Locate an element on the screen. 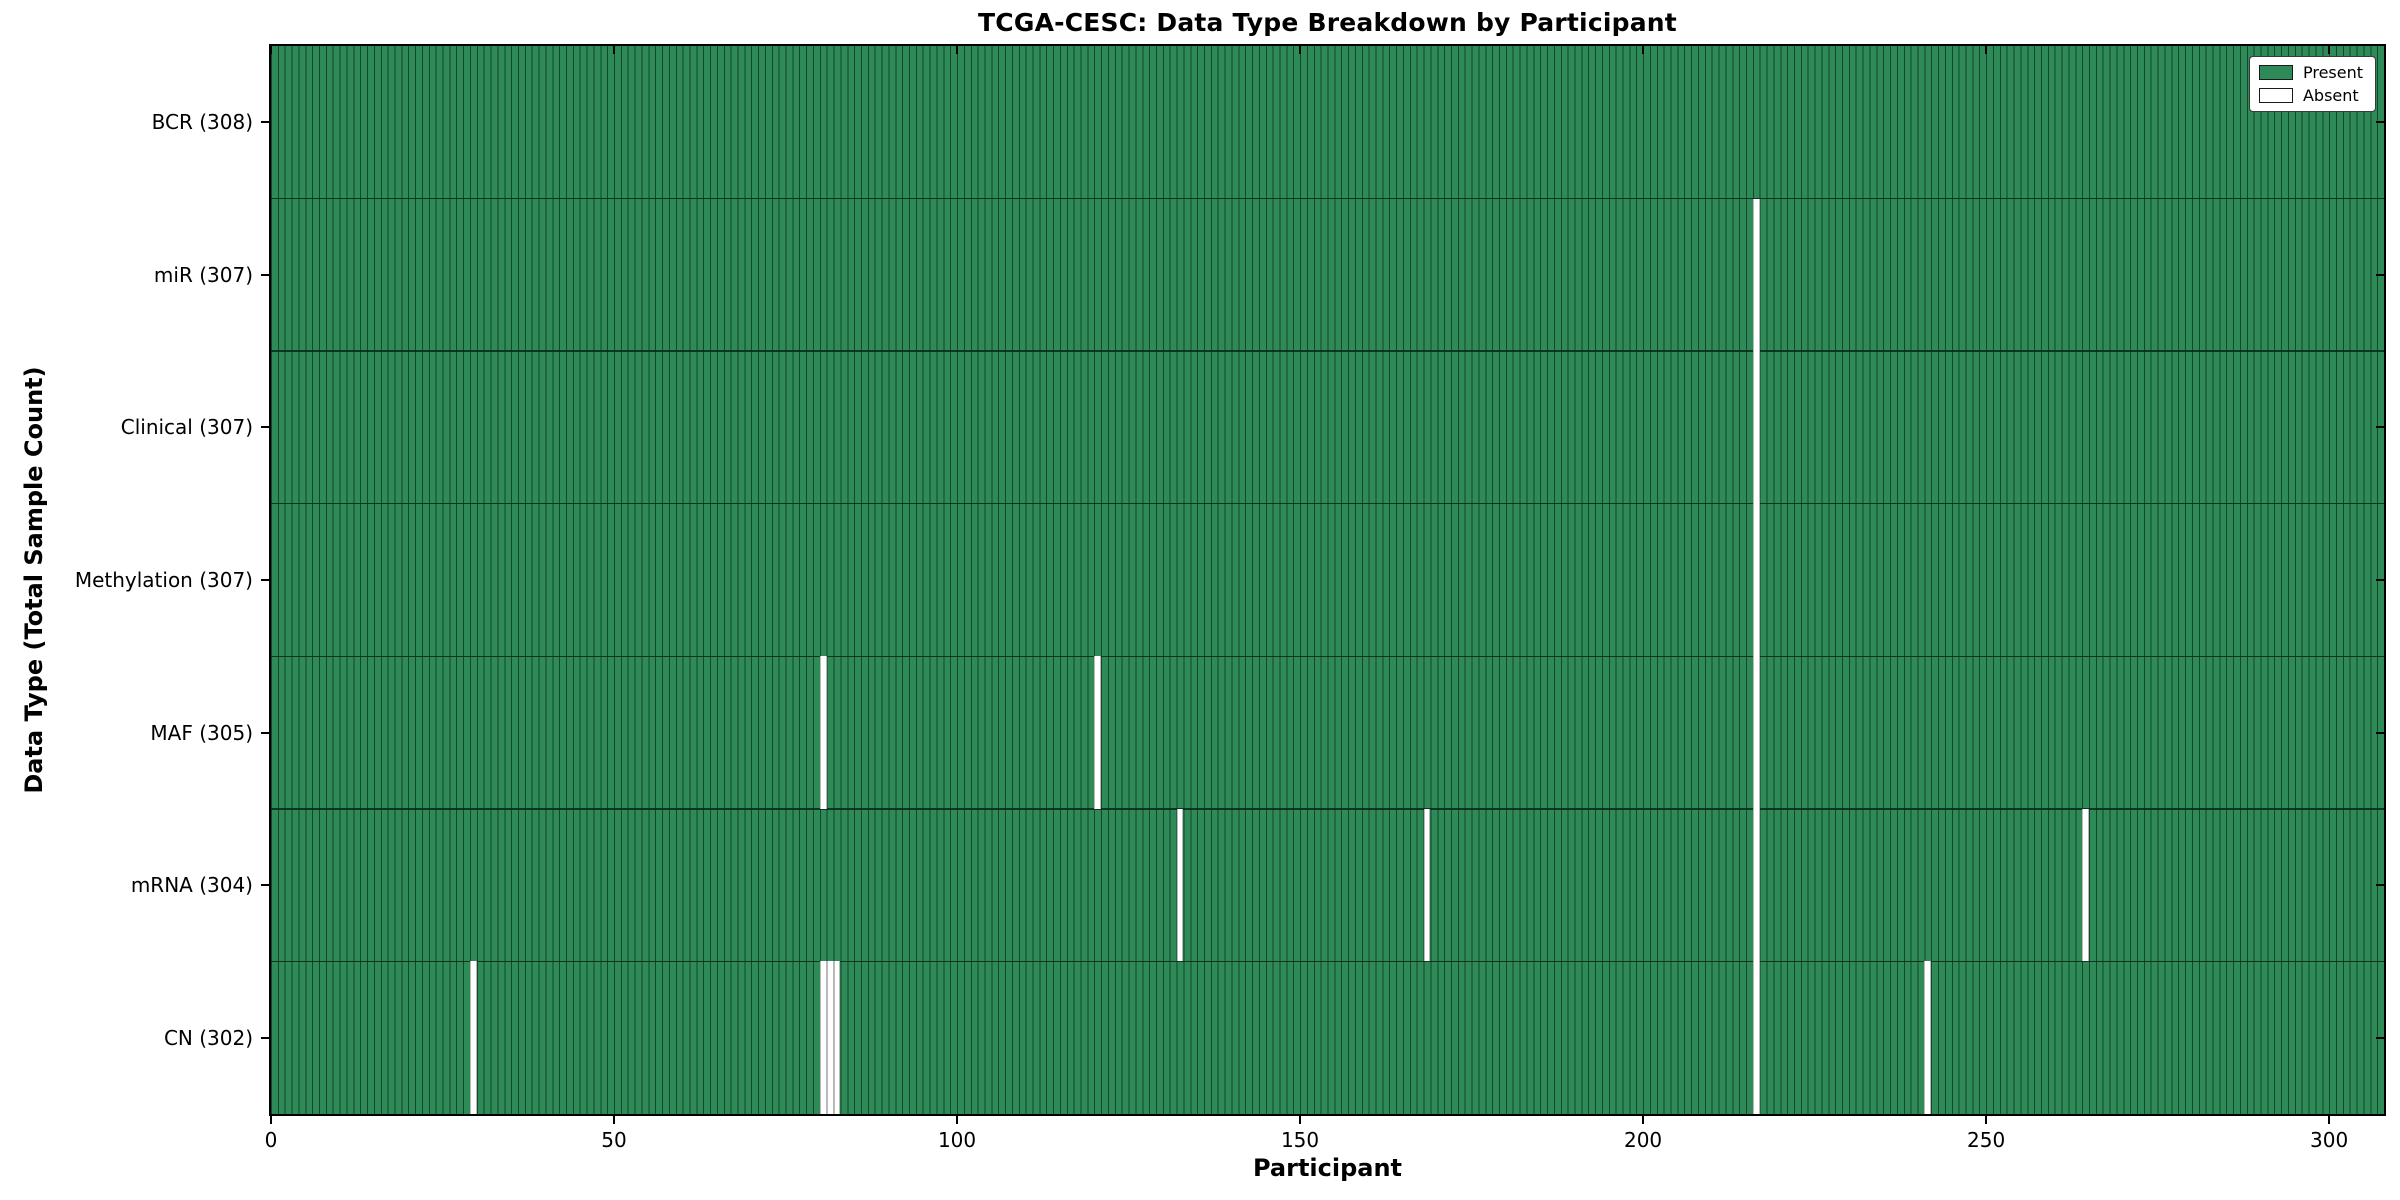 This screenshot has width=2400, height=1200. y-tick-label-CN: CN (302) is located at coordinates (208, 1037).